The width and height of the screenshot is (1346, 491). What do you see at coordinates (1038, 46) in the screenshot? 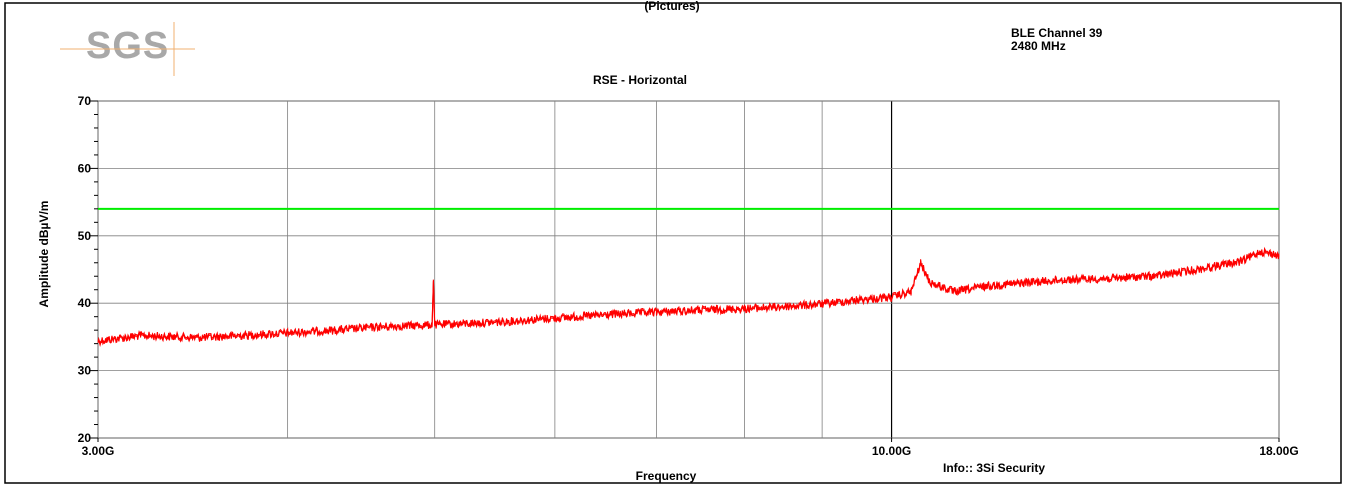
I see `frequency-label: 2480 MHz` at bounding box center [1038, 46].